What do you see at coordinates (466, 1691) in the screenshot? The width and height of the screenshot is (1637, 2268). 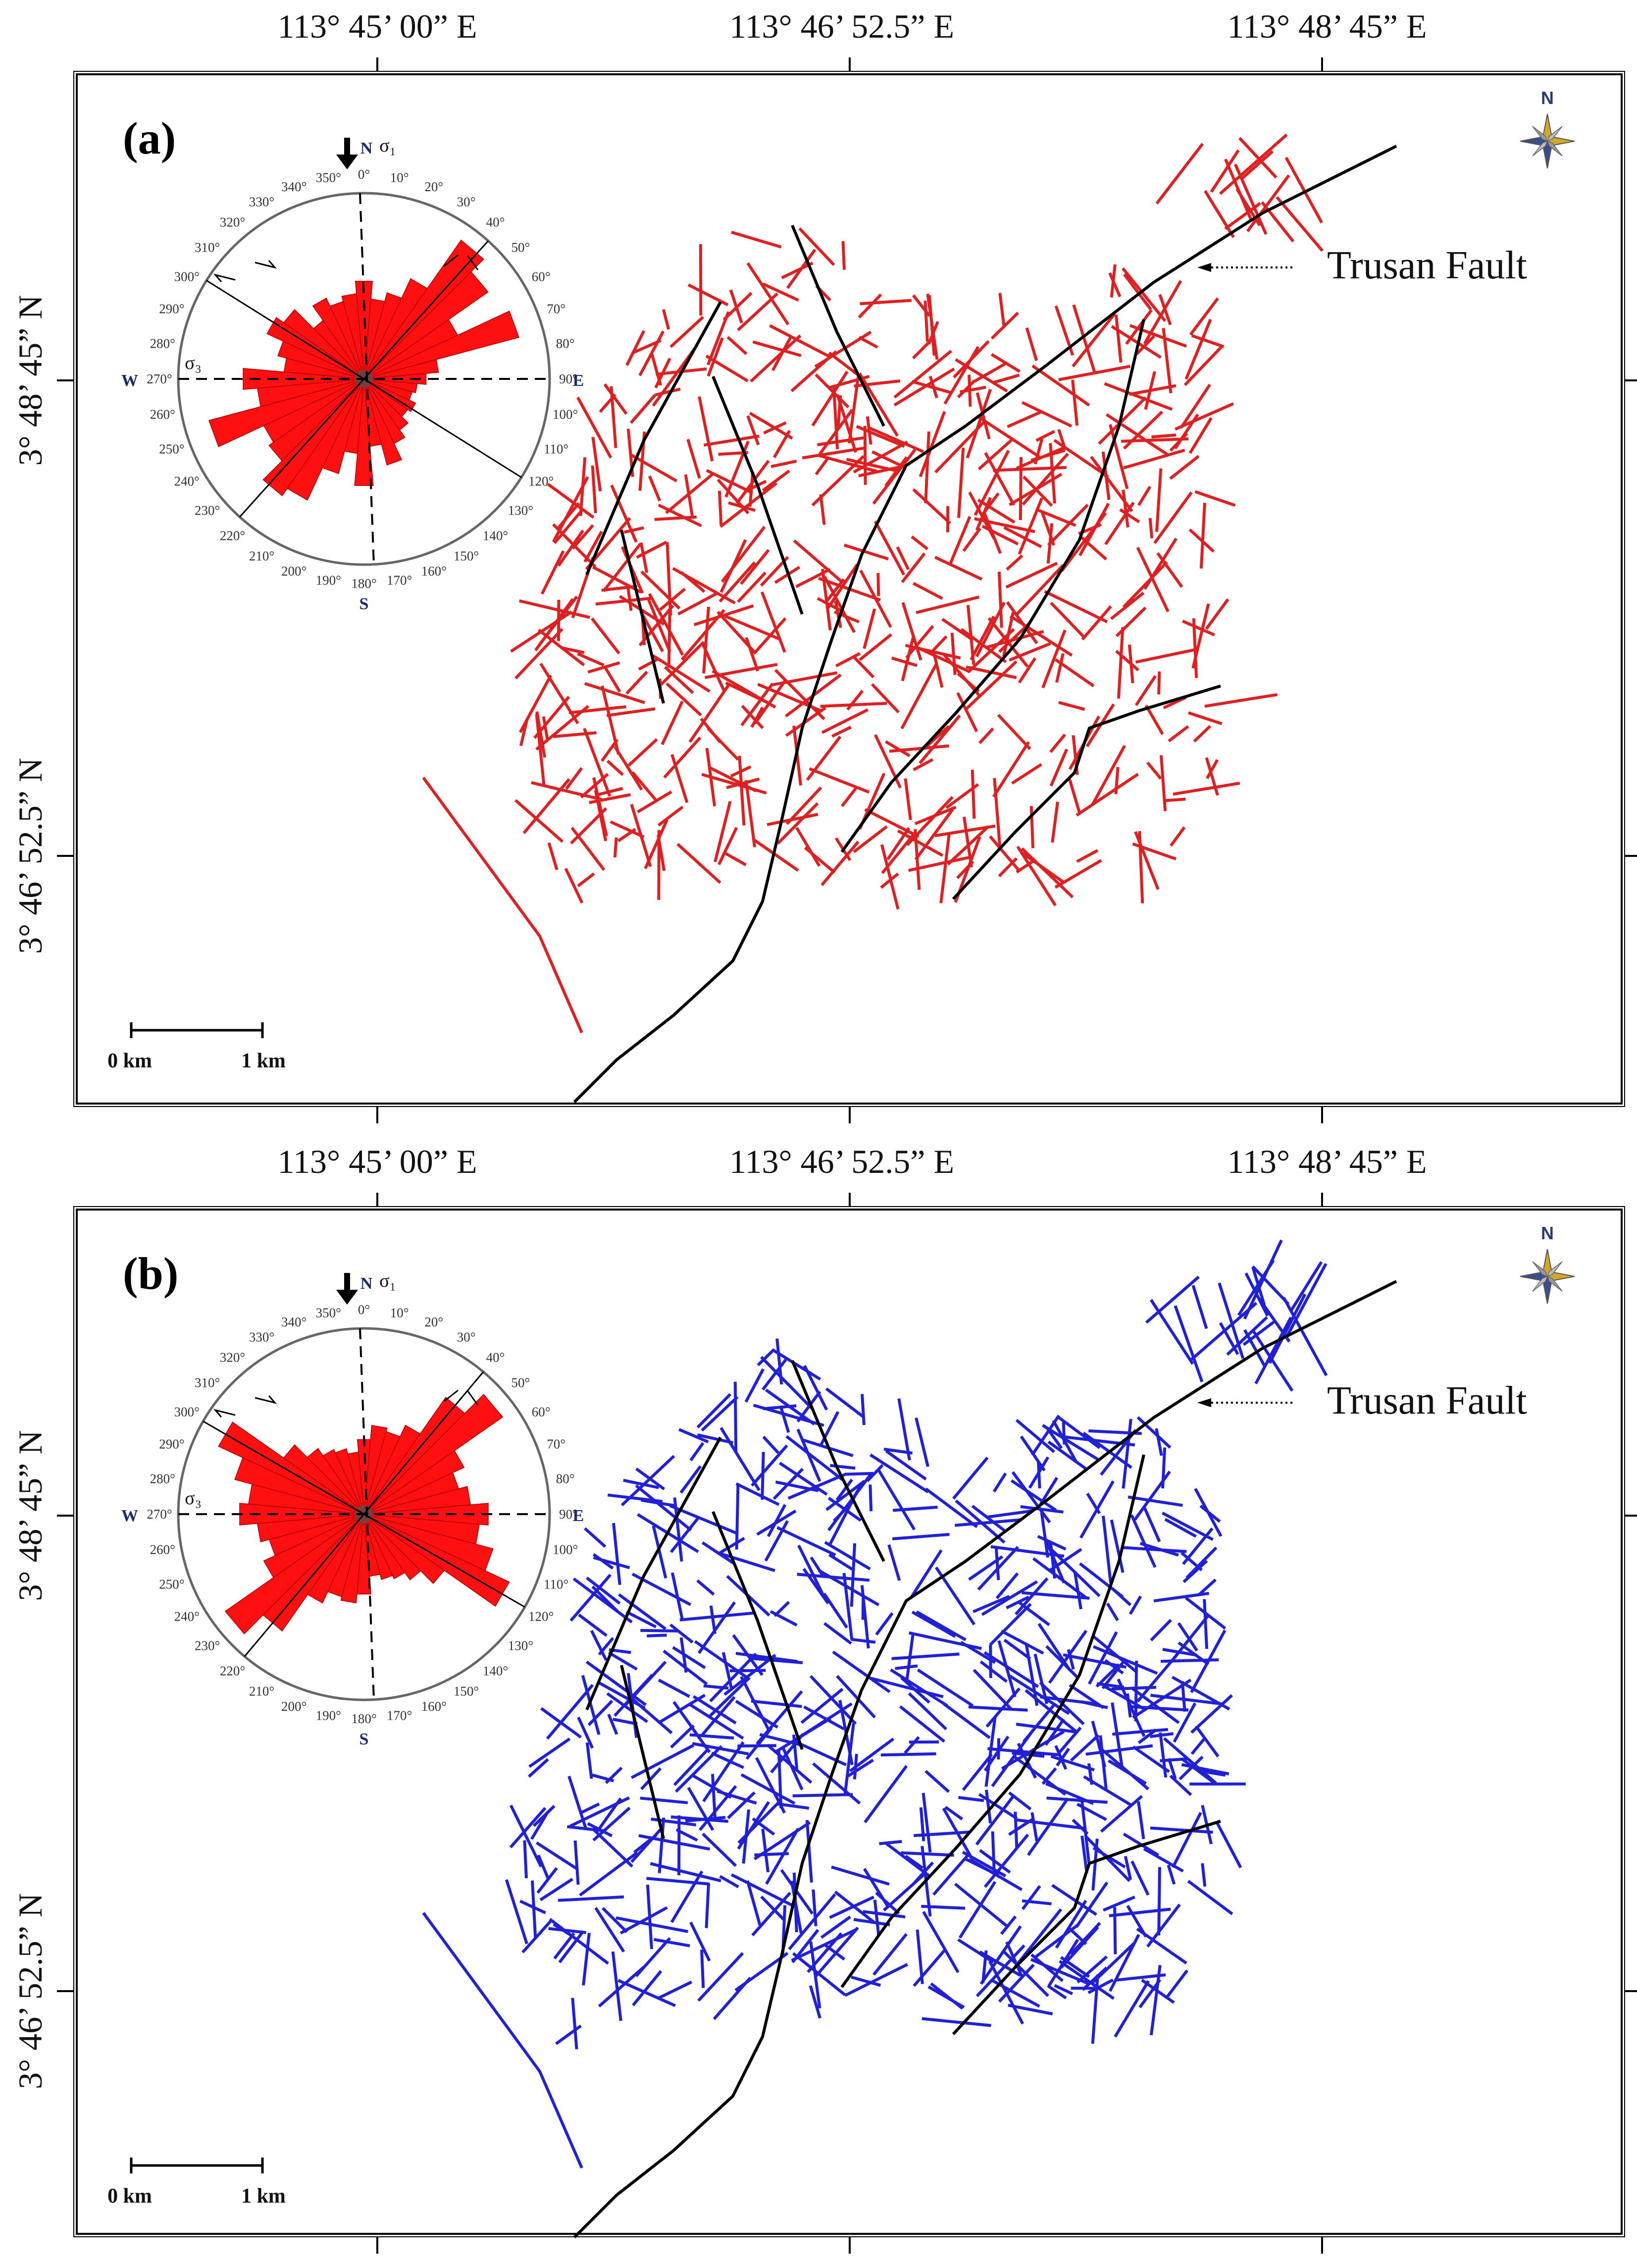 I see `rose-degree-label: 150°` at bounding box center [466, 1691].